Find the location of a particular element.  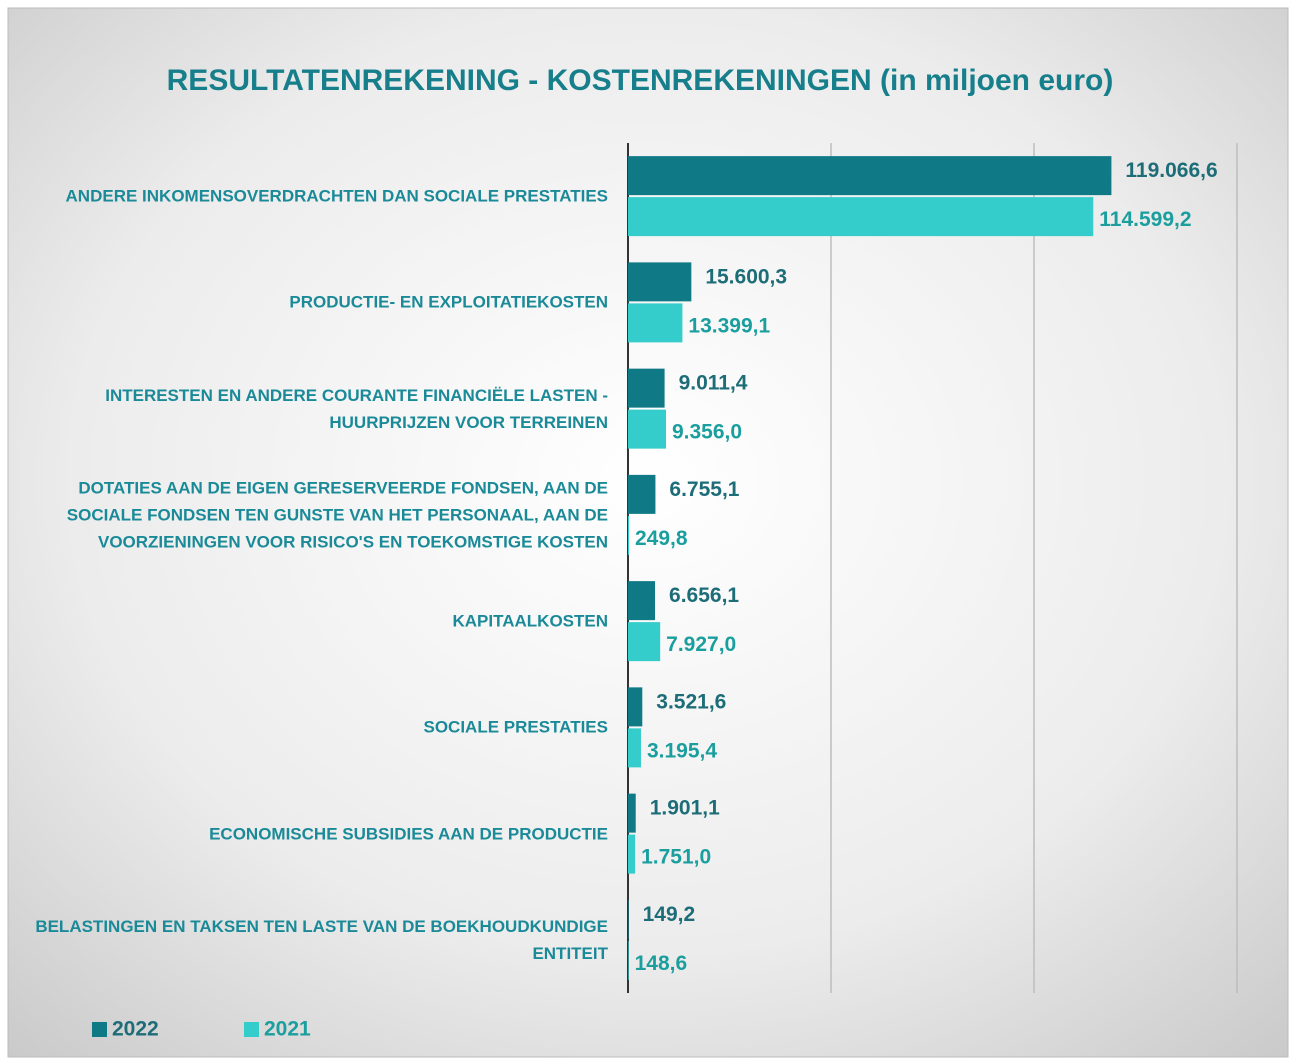

category-label: ECONOMISCHE SUBSIDIES AAN DE PRODUCTIE is located at coordinates (408, 834).